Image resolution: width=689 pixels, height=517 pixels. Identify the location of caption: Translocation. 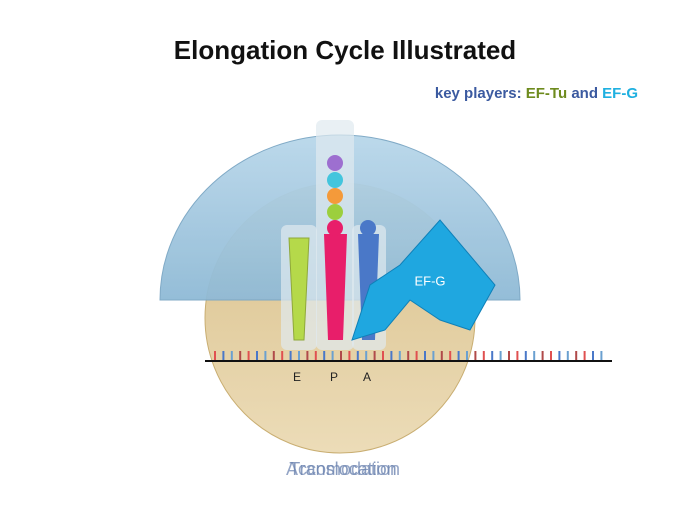
(342, 469).